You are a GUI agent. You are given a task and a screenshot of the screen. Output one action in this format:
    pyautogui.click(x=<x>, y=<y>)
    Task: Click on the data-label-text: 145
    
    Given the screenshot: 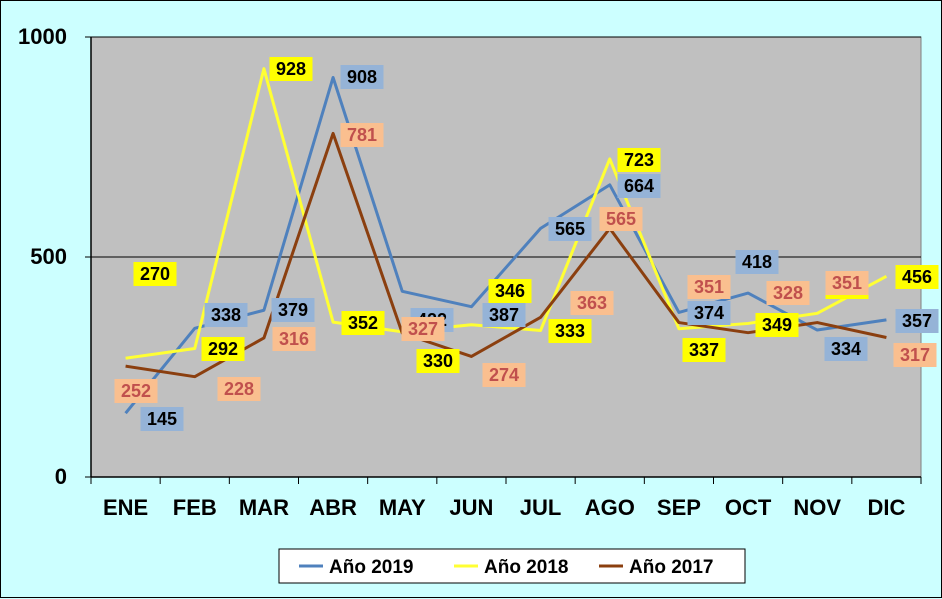 What is the action you would take?
    pyautogui.click(x=162, y=419)
    